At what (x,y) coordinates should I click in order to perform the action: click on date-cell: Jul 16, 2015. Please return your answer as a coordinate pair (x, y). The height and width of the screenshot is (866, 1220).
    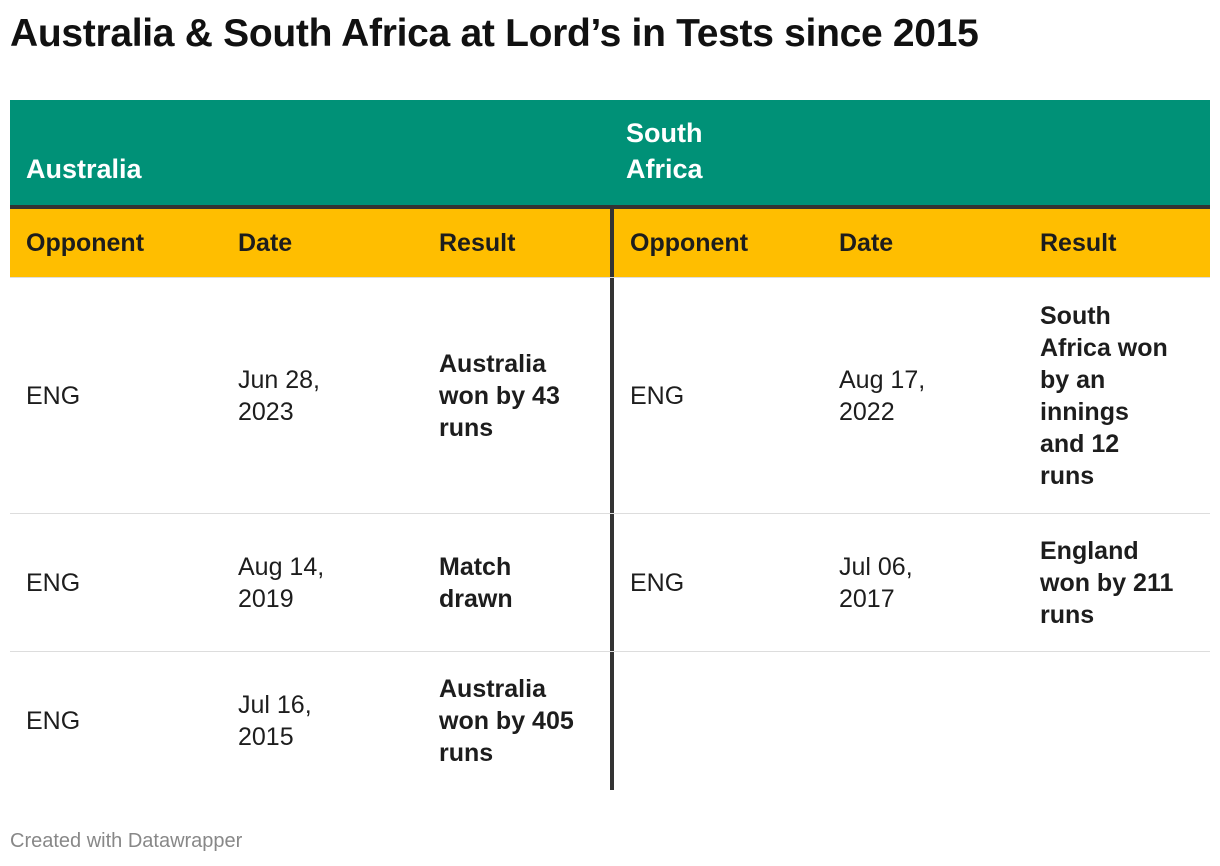
    Looking at the image, I should click on (322, 721).